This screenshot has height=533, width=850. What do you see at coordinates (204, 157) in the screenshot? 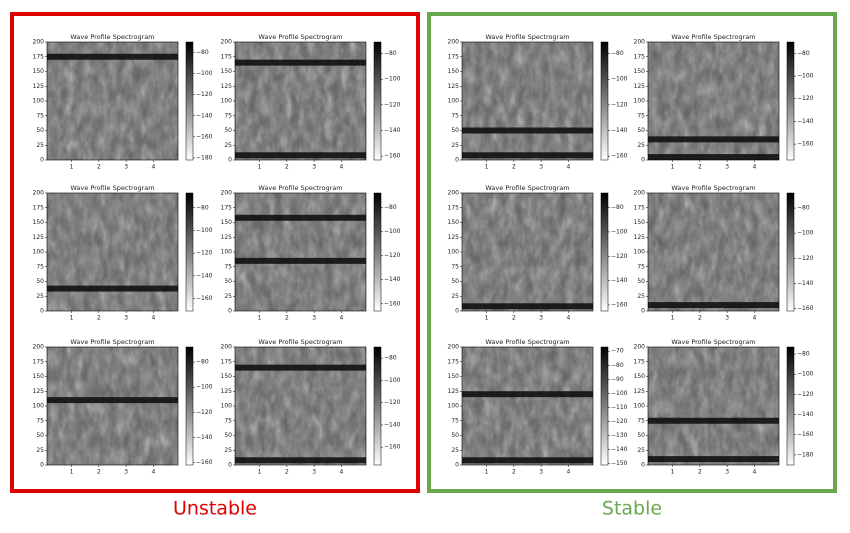
I see `colorbar-tick-label: −180` at bounding box center [204, 157].